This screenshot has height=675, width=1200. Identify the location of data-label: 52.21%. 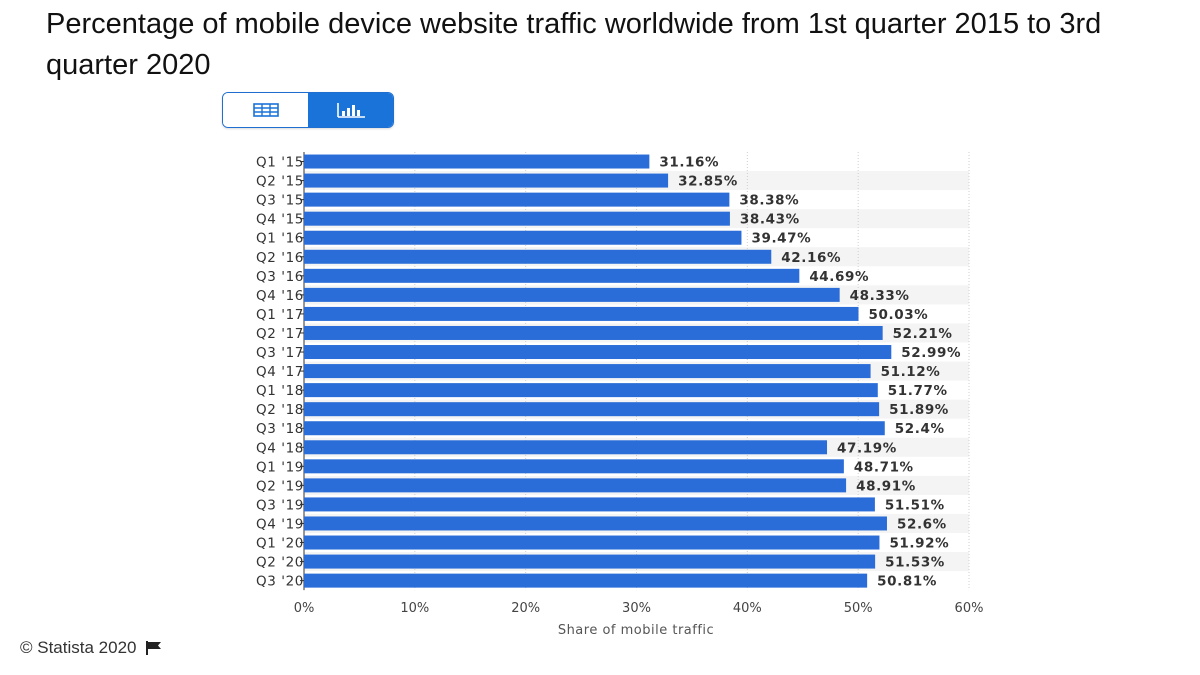
(923, 334).